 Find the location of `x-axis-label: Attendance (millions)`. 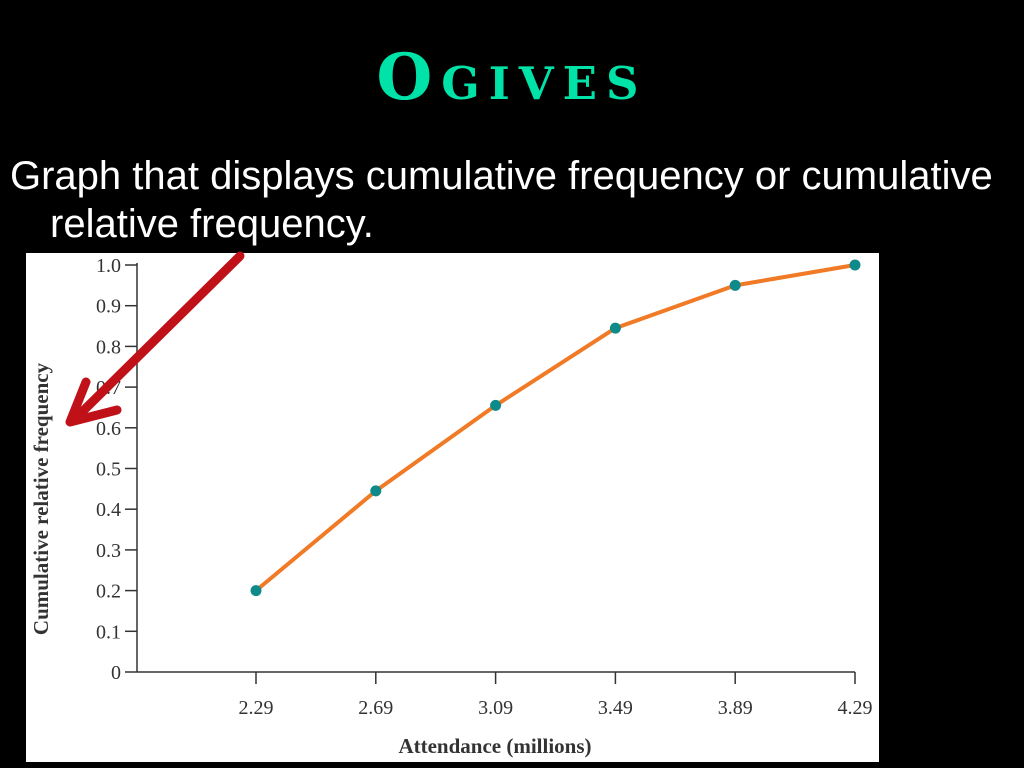

x-axis-label: Attendance (millions) is located at coordinates (494, 746).